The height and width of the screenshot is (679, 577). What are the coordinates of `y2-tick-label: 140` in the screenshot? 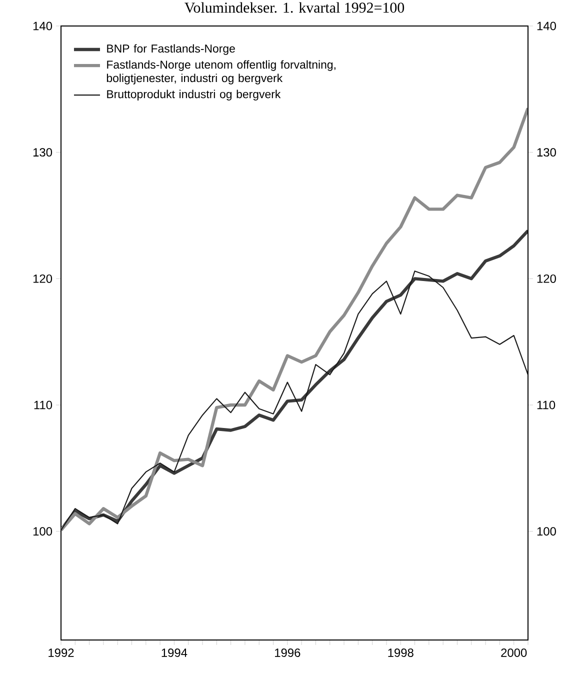 It's located at (546, 26).